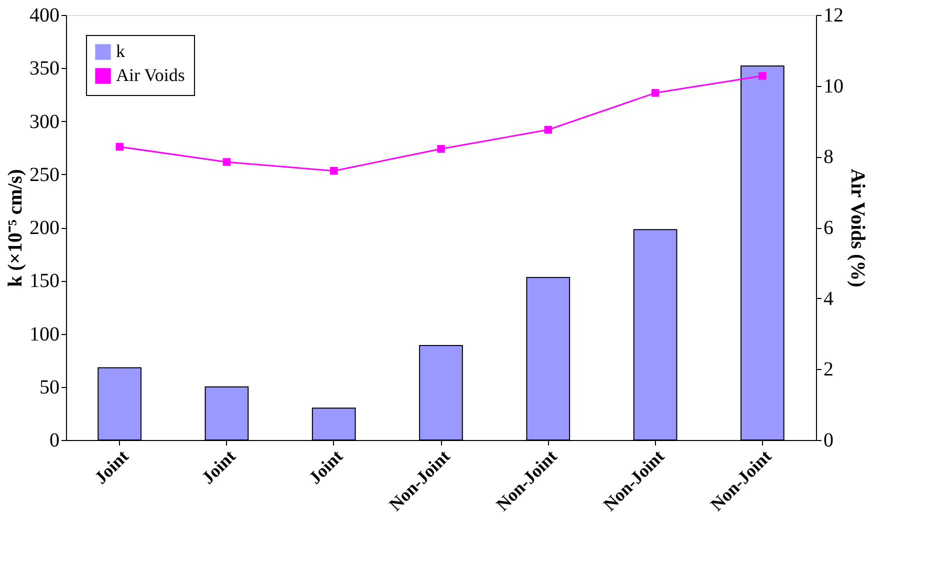 The height and width of the screenshot is (568, 943). I want to click on y2-tick-label: 12, so click(834, 15).